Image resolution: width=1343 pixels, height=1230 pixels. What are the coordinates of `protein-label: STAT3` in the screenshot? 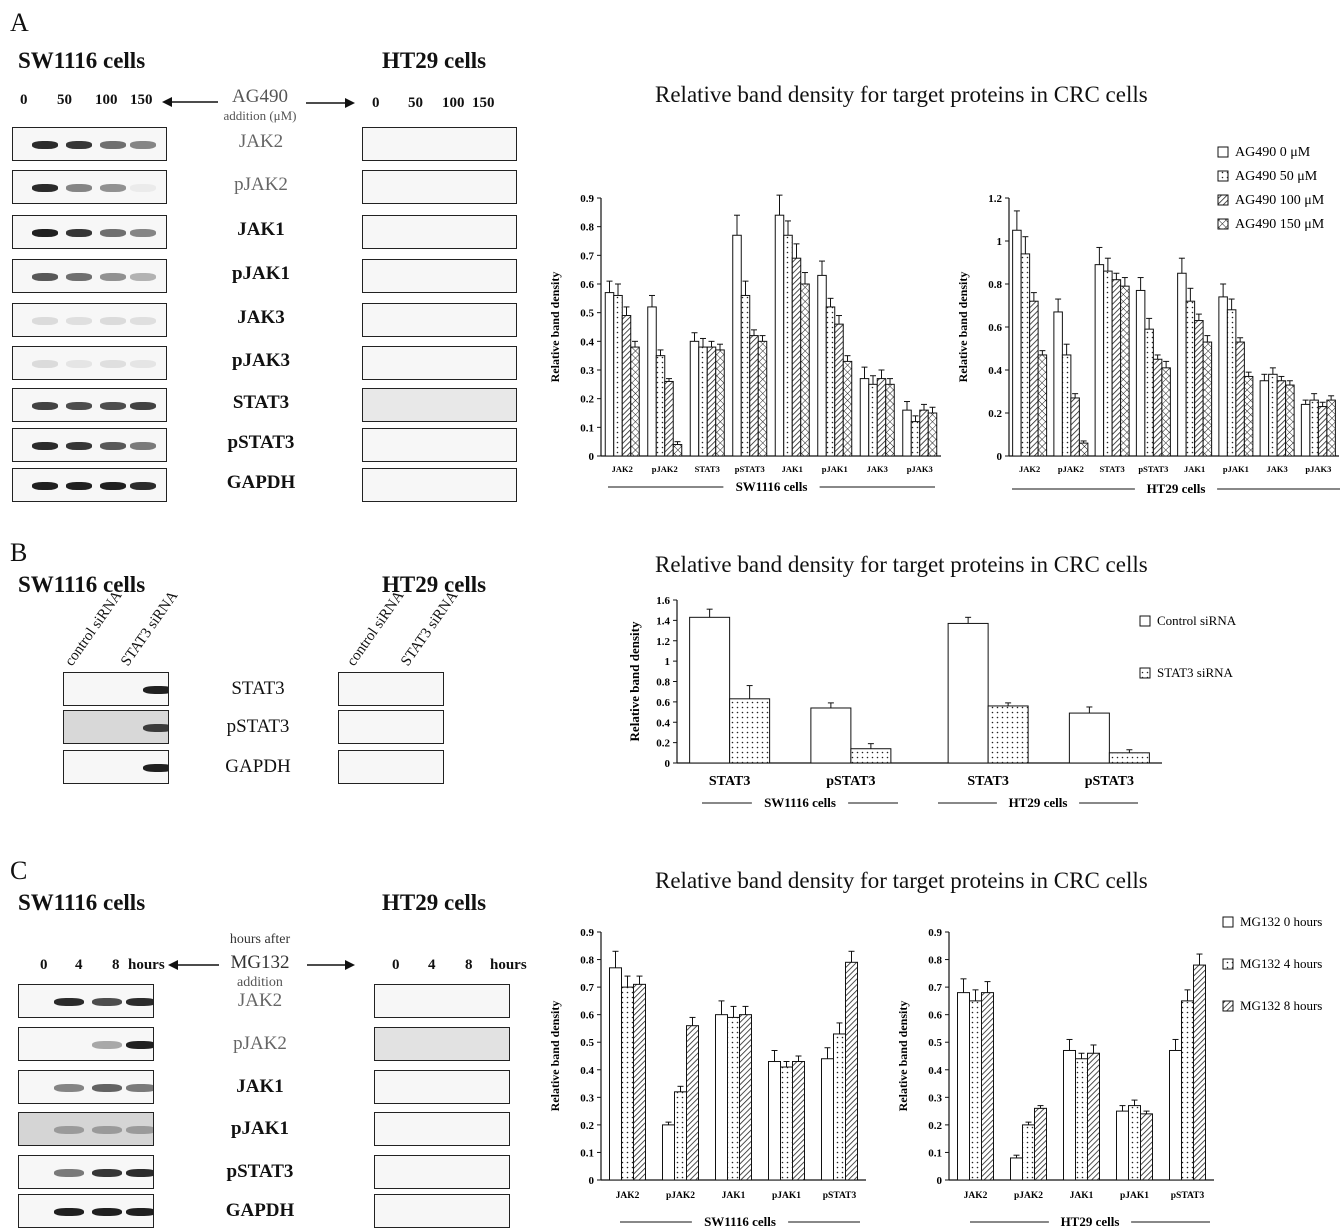 It's located at (258, 688).